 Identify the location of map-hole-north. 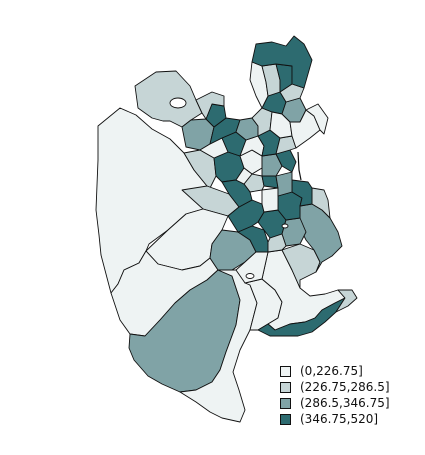
(178, 103).